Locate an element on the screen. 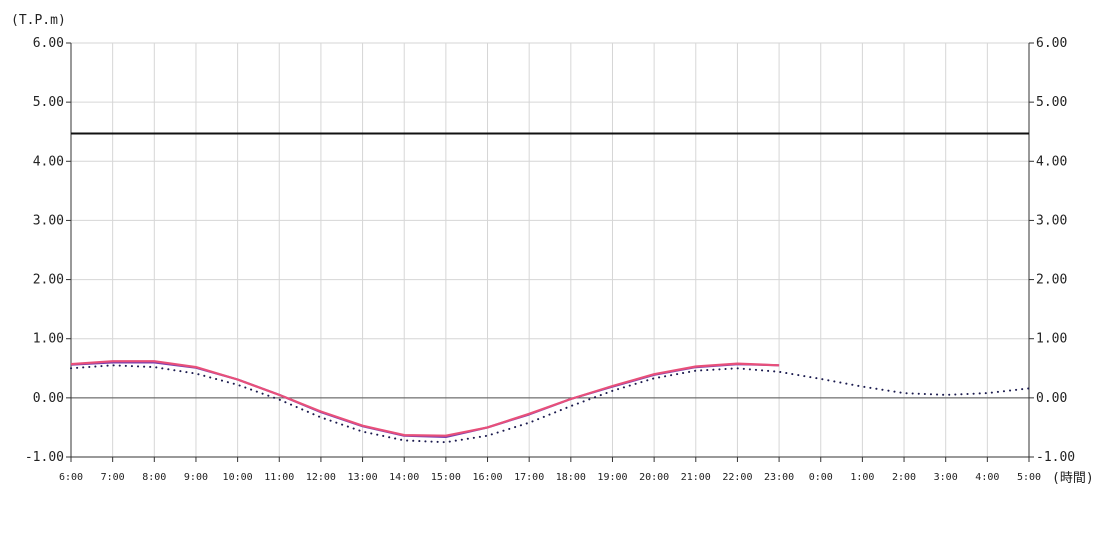  right-y-tick-label: 2.00 is located at coordinates (1051, 280).